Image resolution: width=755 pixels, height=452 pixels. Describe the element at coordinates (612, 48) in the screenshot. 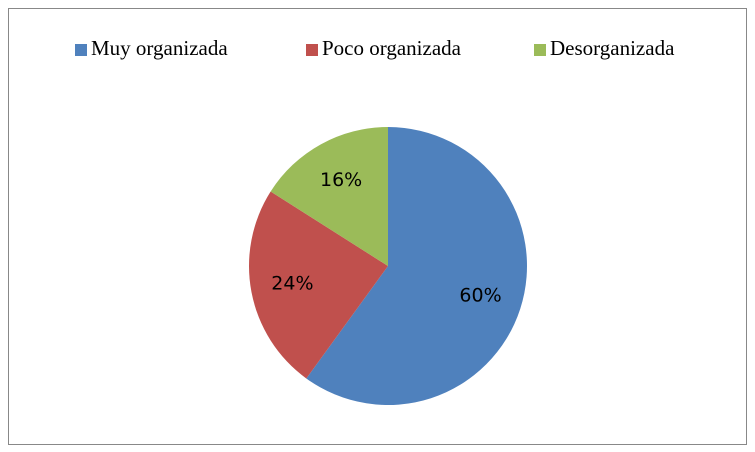

I see `legend-label: Desorganizada` at that location.